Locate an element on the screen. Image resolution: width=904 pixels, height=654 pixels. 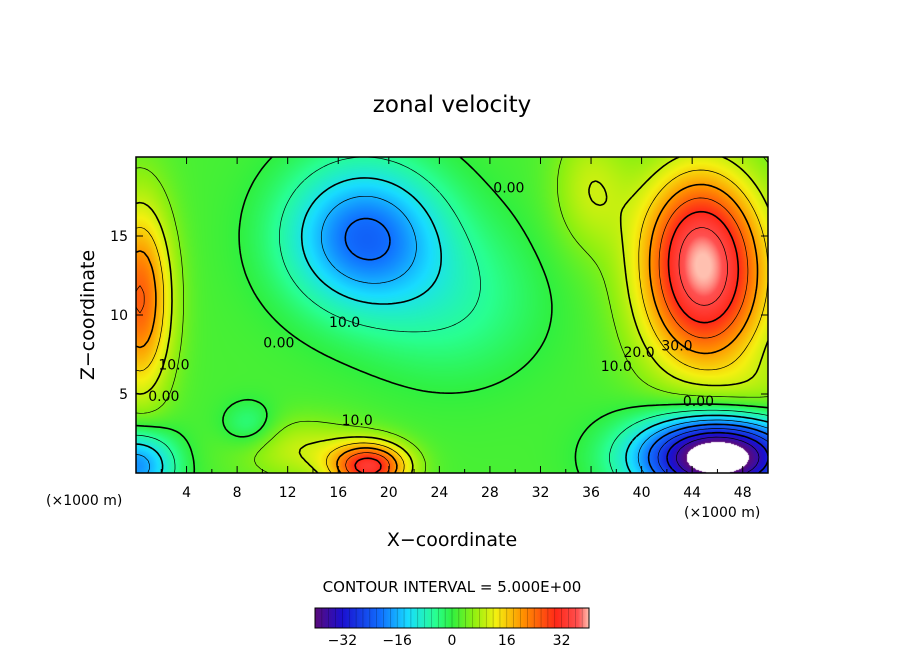
x-tick-label: 16 is located at coordinates (338, 493).